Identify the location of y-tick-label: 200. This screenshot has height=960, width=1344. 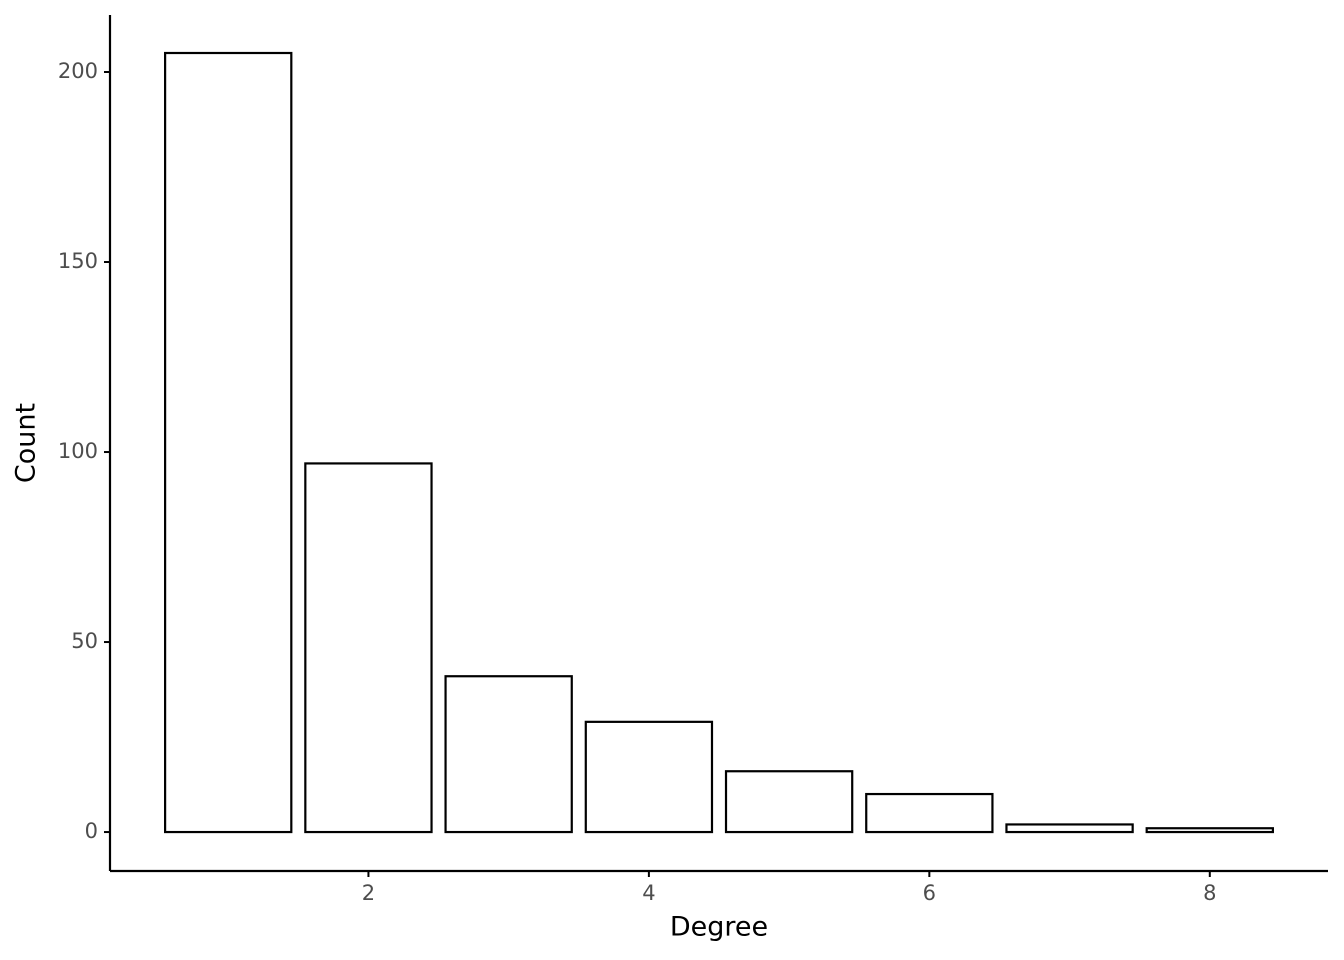
(78, 71).